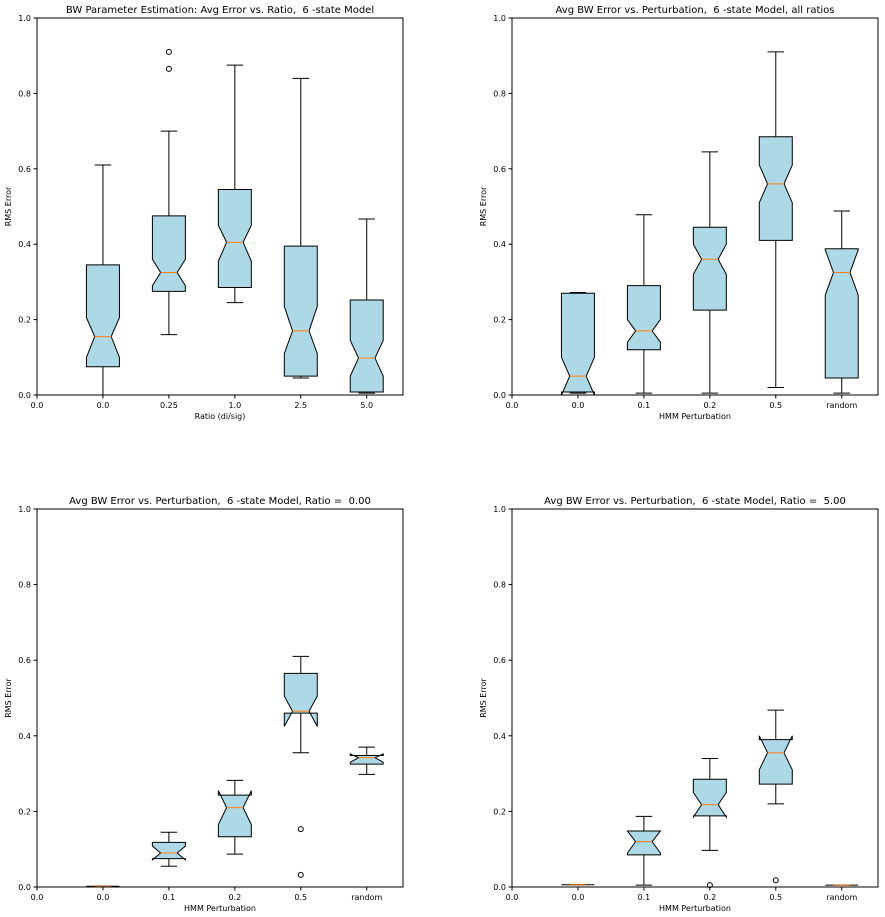 The width and height of the screenshot is (885, 917). Describe the element at coordinates (169, 405) in the screenshot. I see `x-tick-label: 0.25` at that location.